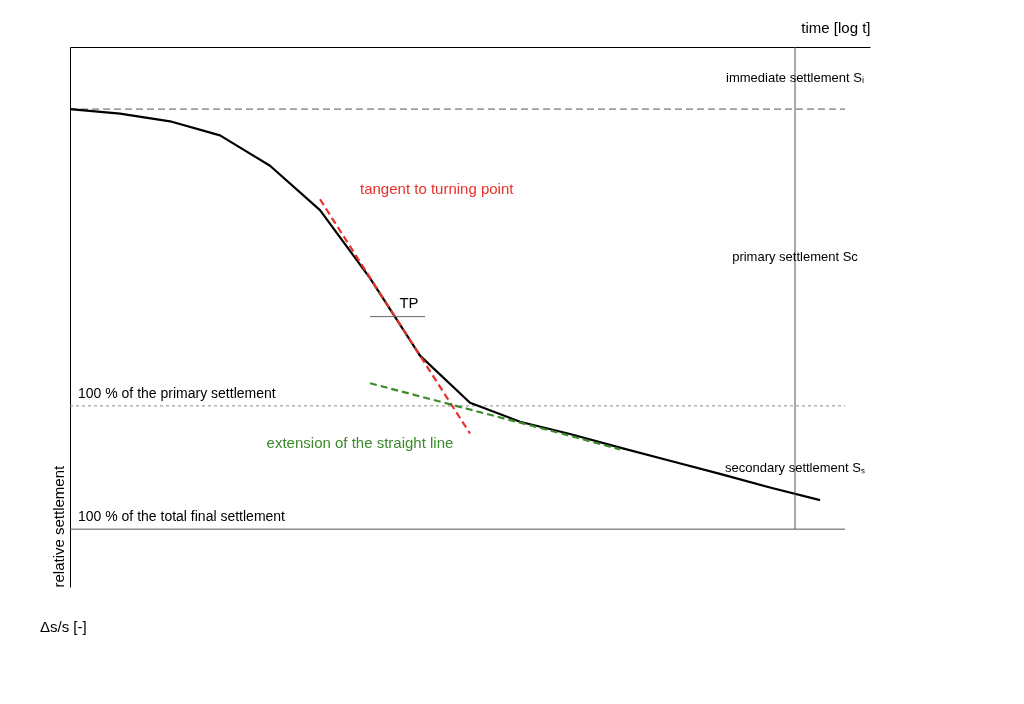  Describe the element at coordinates (836, 27) in the screenshot. I see `x-axis-title: time [log t]` at that location.